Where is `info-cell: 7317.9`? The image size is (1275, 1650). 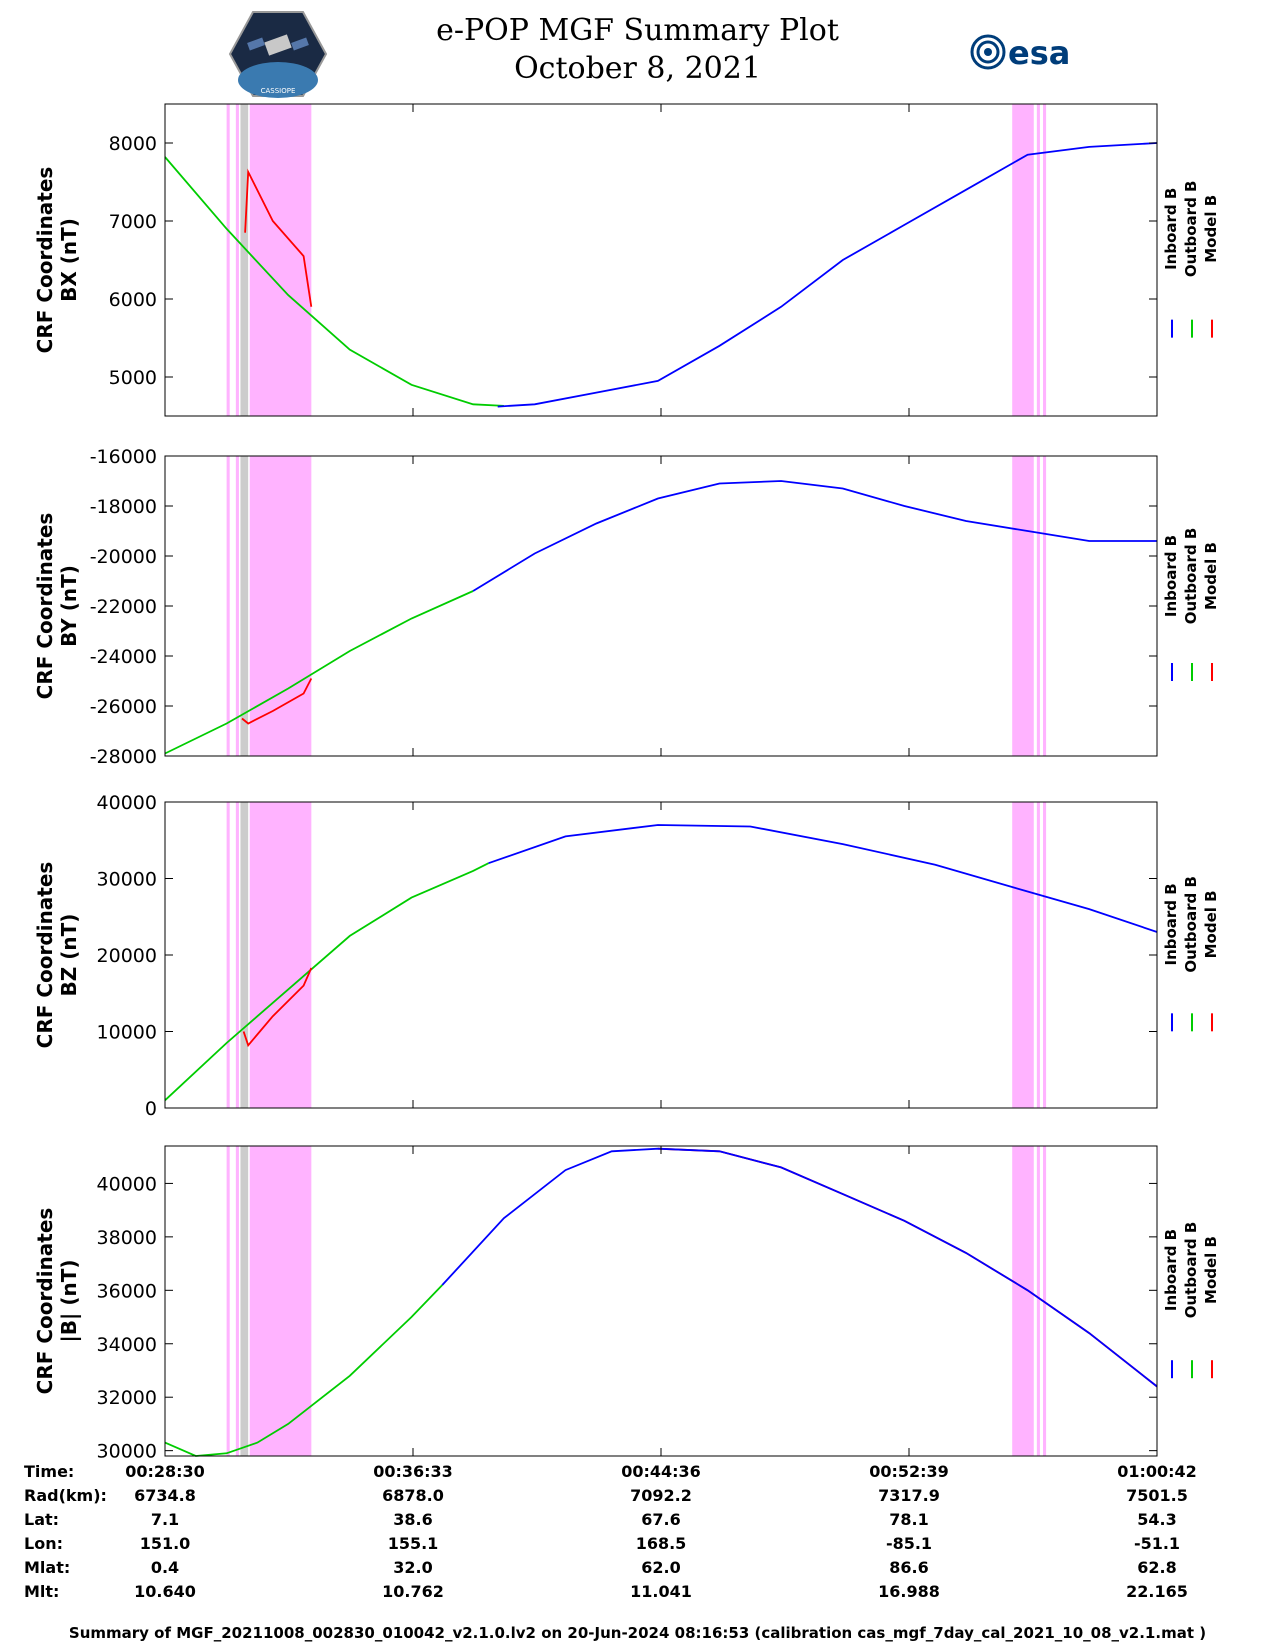 info-cell: 7317.9 is located at coordinates (909, 1495).